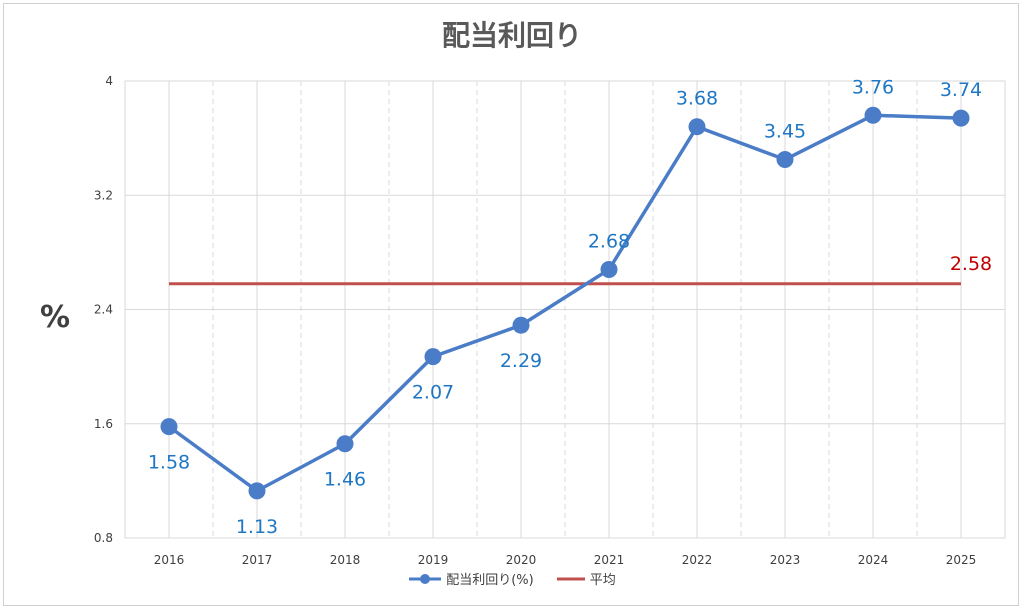  Describe the element at coordinates (697, 560) in the screenshot. I see `x-tick-label: 2022` at that location.